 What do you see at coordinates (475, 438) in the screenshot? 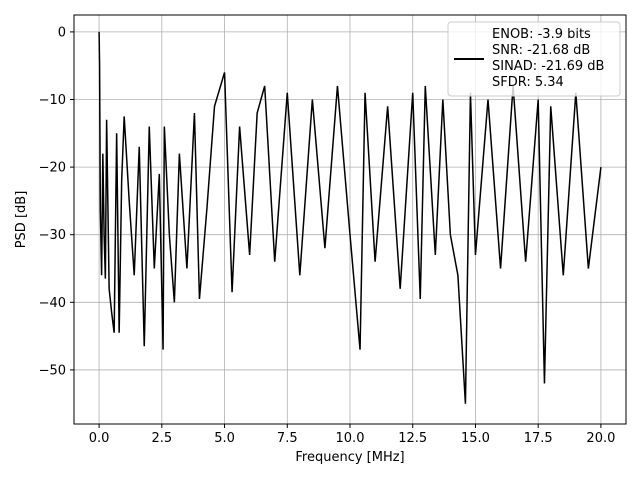
I see `x-tick-label: 15.0` at bounding box center [475, 438].